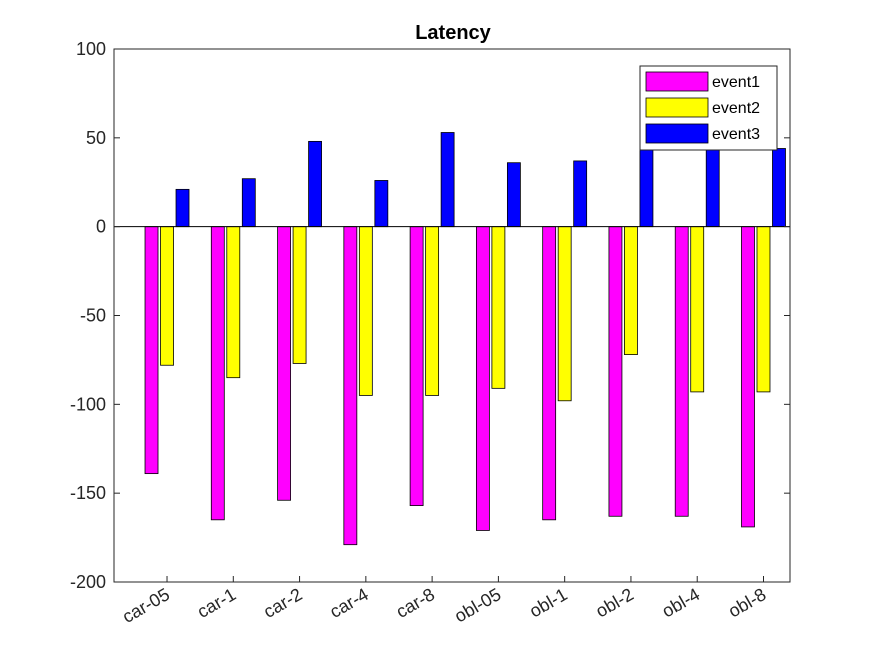 The width and height of the screenshot is (875, 656). I want to click on x-tick-label-obl-05: obl-05, so click(477, 605).